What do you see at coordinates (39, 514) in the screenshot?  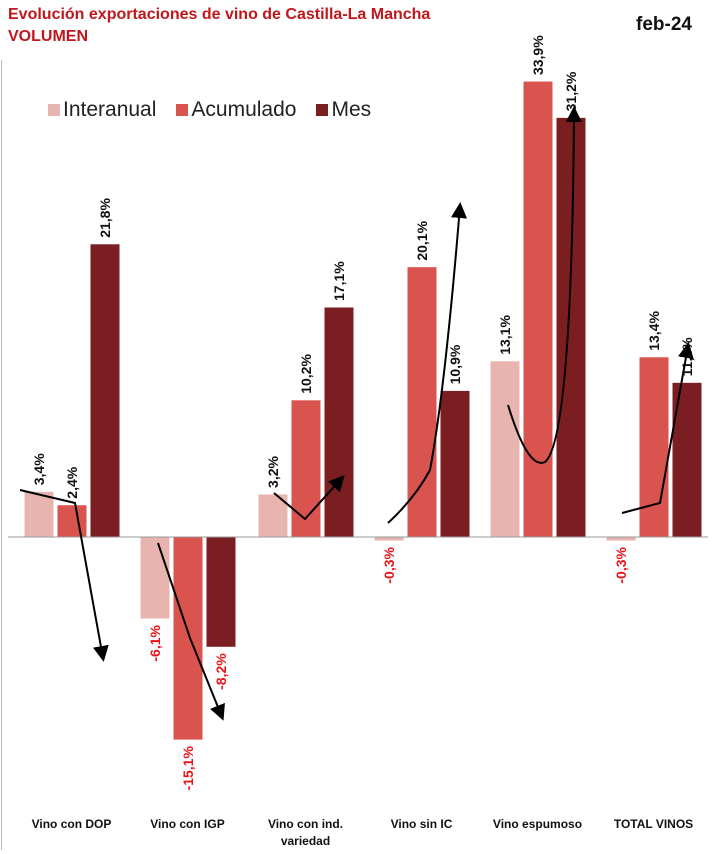 I see `bar-dop-interanual` at bounding box center [39, 514].